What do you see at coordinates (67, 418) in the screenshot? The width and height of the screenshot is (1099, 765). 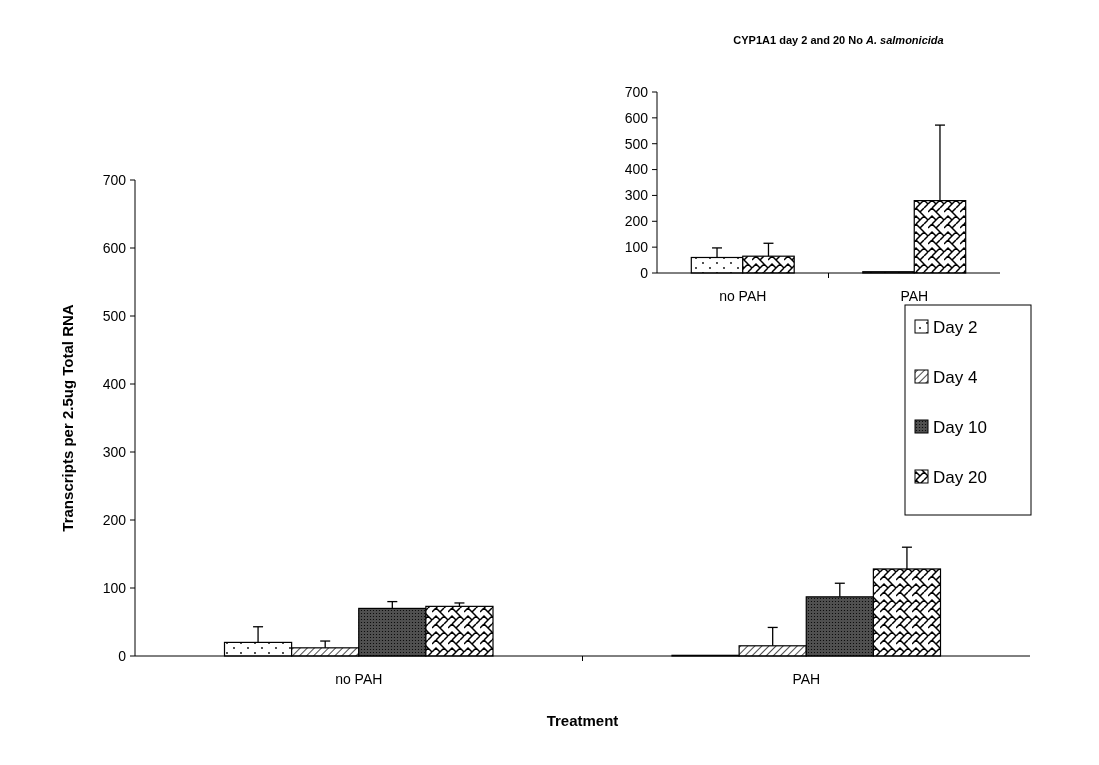 I see `y-axis-title: Transcripts per 2.5ug Total RNA` at bounding box center [67, 418].